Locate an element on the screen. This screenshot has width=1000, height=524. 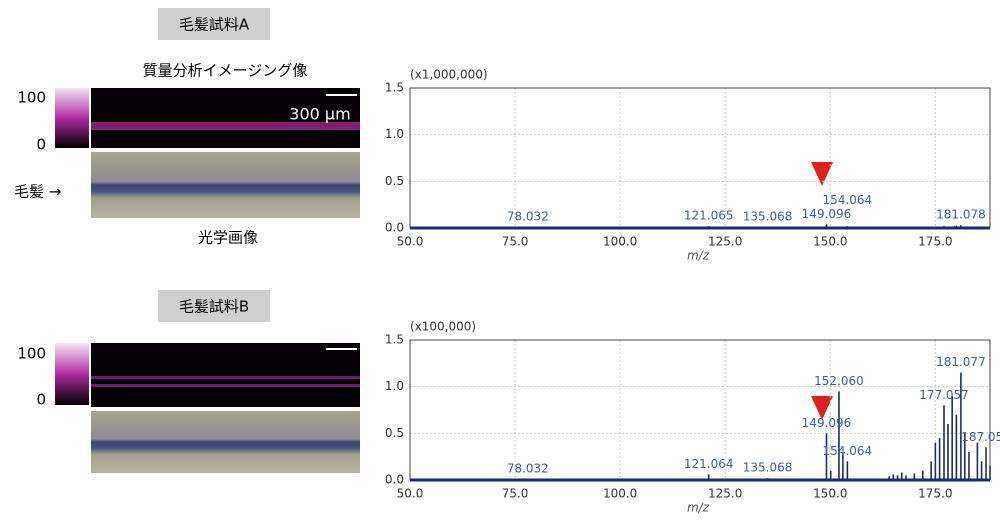
hair-label: 毛髪 → is located at coordinates (37, 192).